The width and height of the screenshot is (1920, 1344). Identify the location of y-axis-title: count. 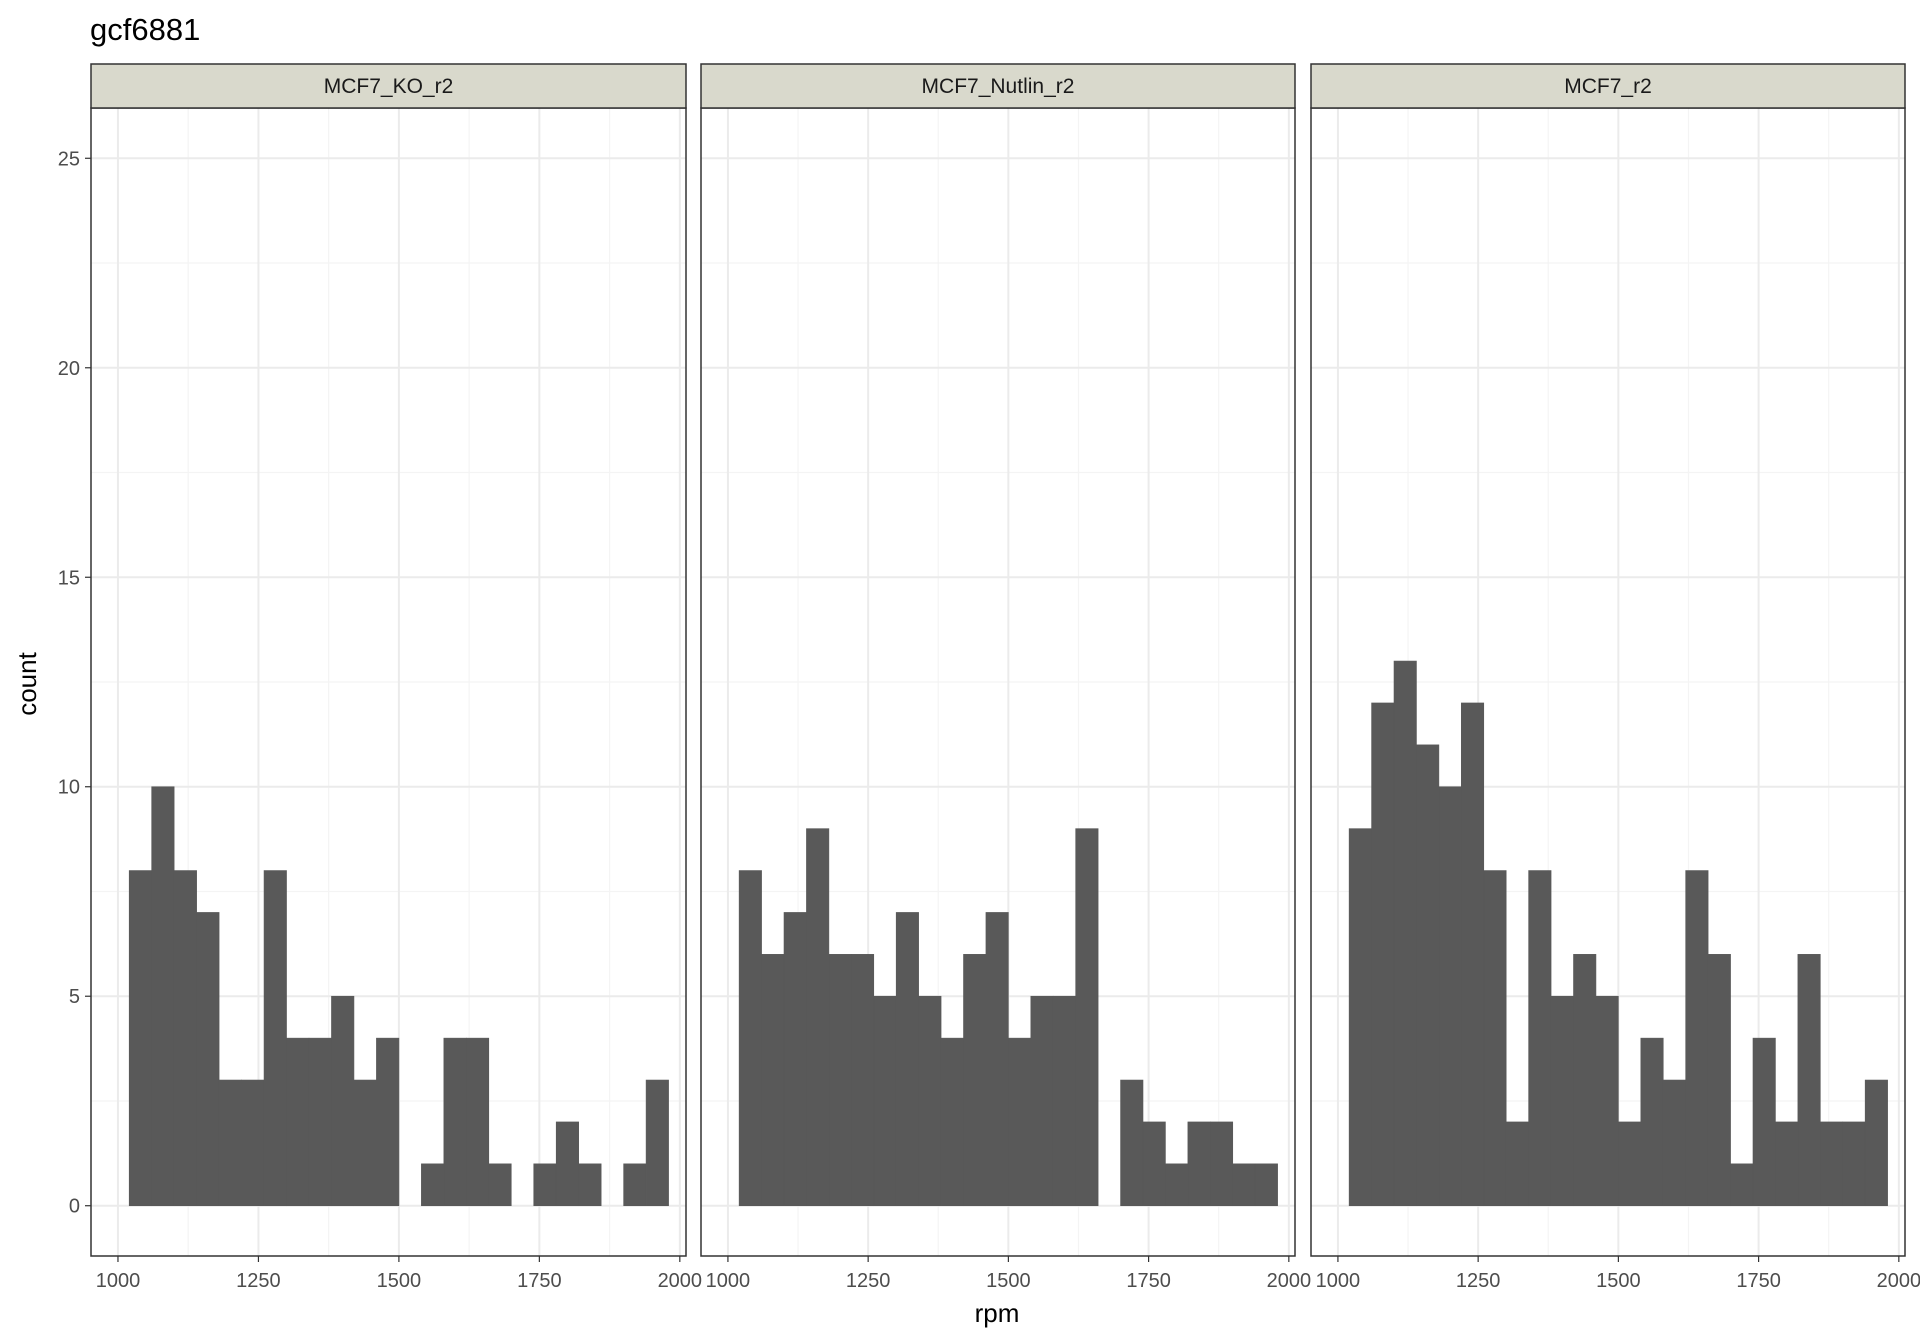
(27, 683).